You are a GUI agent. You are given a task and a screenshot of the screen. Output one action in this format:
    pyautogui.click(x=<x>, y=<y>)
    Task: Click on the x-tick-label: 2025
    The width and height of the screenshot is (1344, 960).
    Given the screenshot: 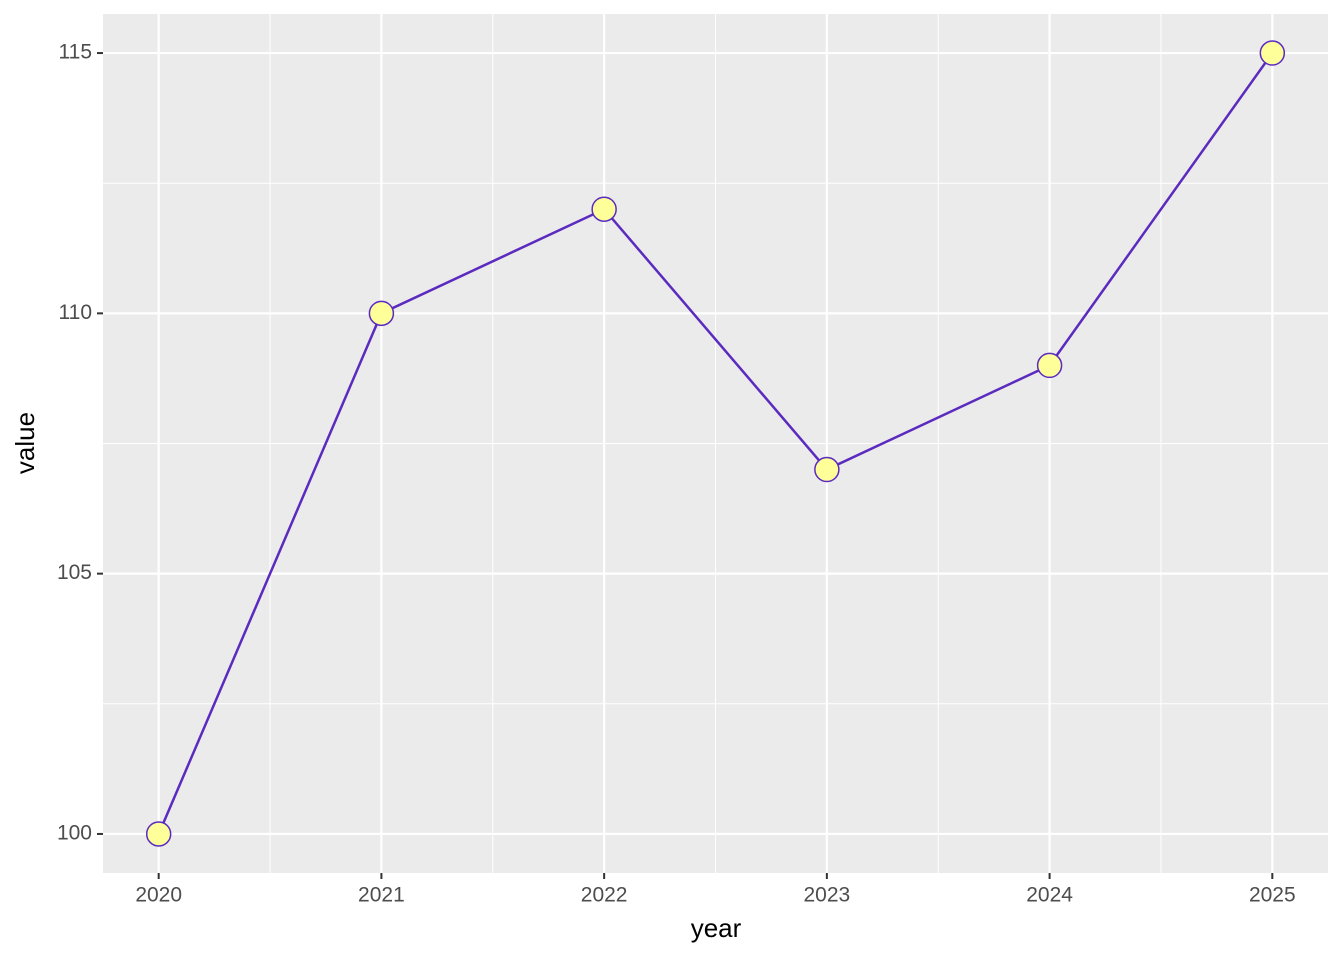 What is the action you would take?
    pyautogui.click(x=1272, y=895)
    